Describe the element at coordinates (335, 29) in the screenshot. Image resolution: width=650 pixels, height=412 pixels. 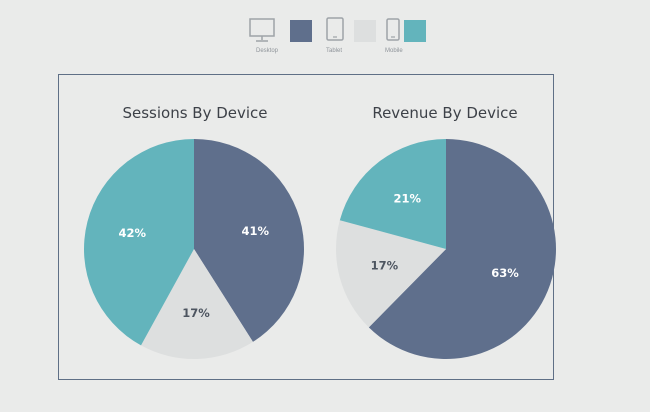
I see `tablet-icon` at that location.